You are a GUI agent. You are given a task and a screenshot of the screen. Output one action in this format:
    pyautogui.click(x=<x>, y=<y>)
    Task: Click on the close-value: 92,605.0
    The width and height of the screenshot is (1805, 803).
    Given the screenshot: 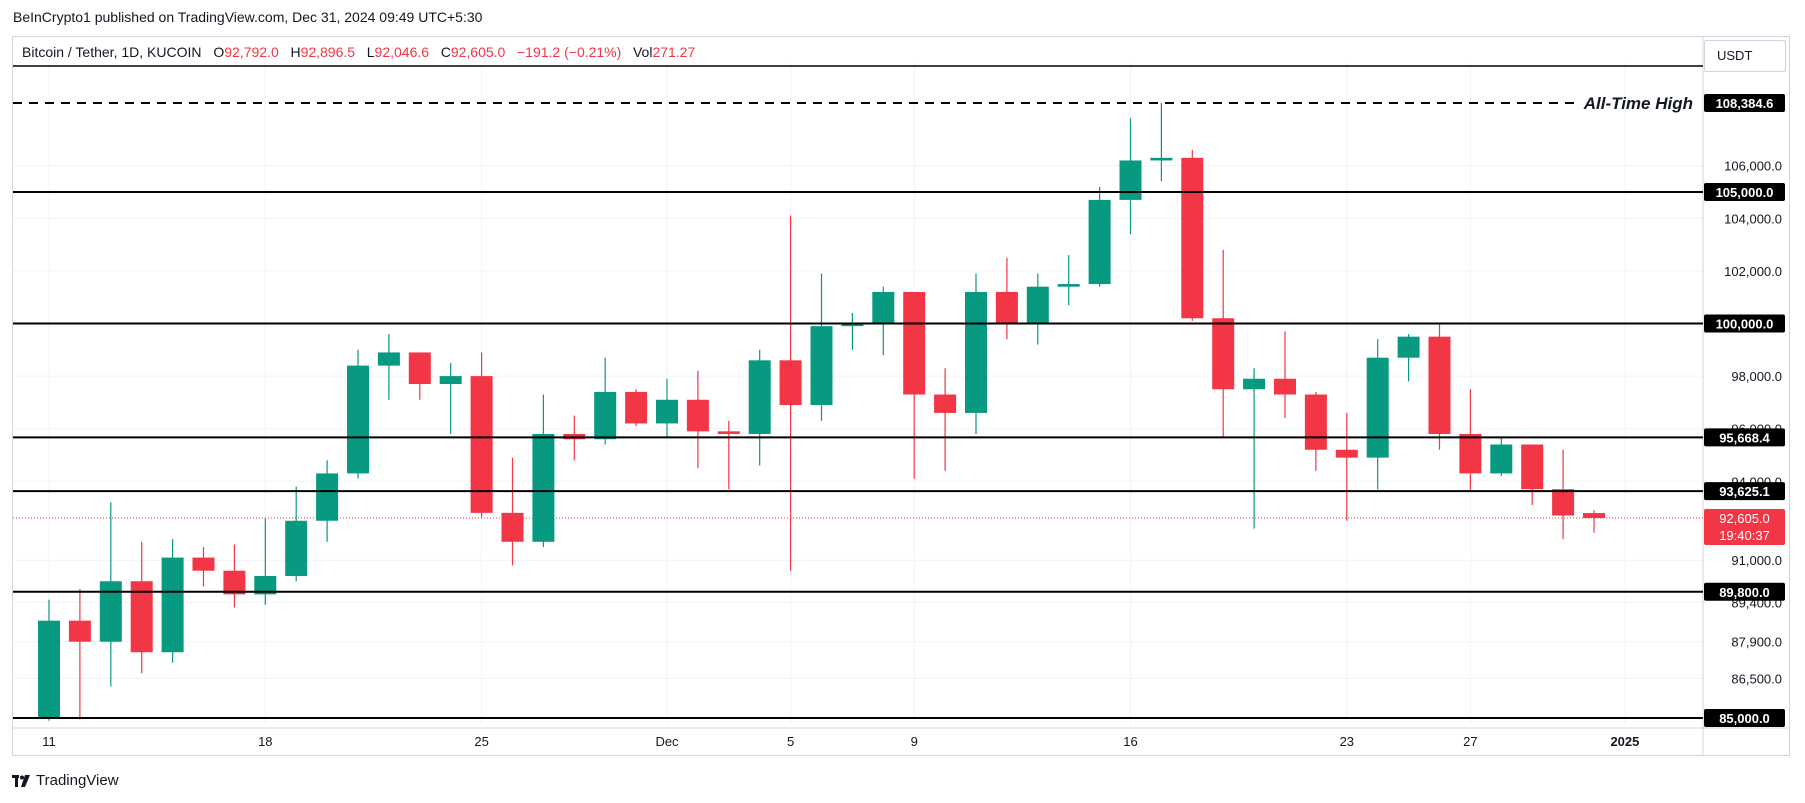 What is the action you would take?
    pyautogui.click(x=478, y=52)
    